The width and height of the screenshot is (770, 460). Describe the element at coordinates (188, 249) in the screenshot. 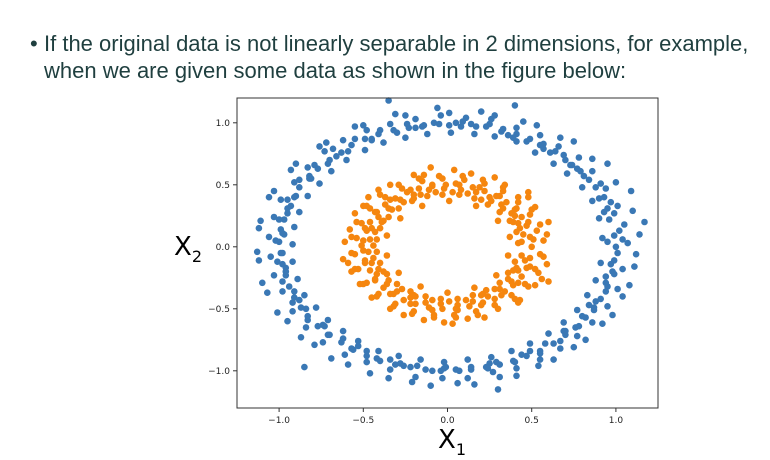

I see `y-axis-label: X2` at that location.